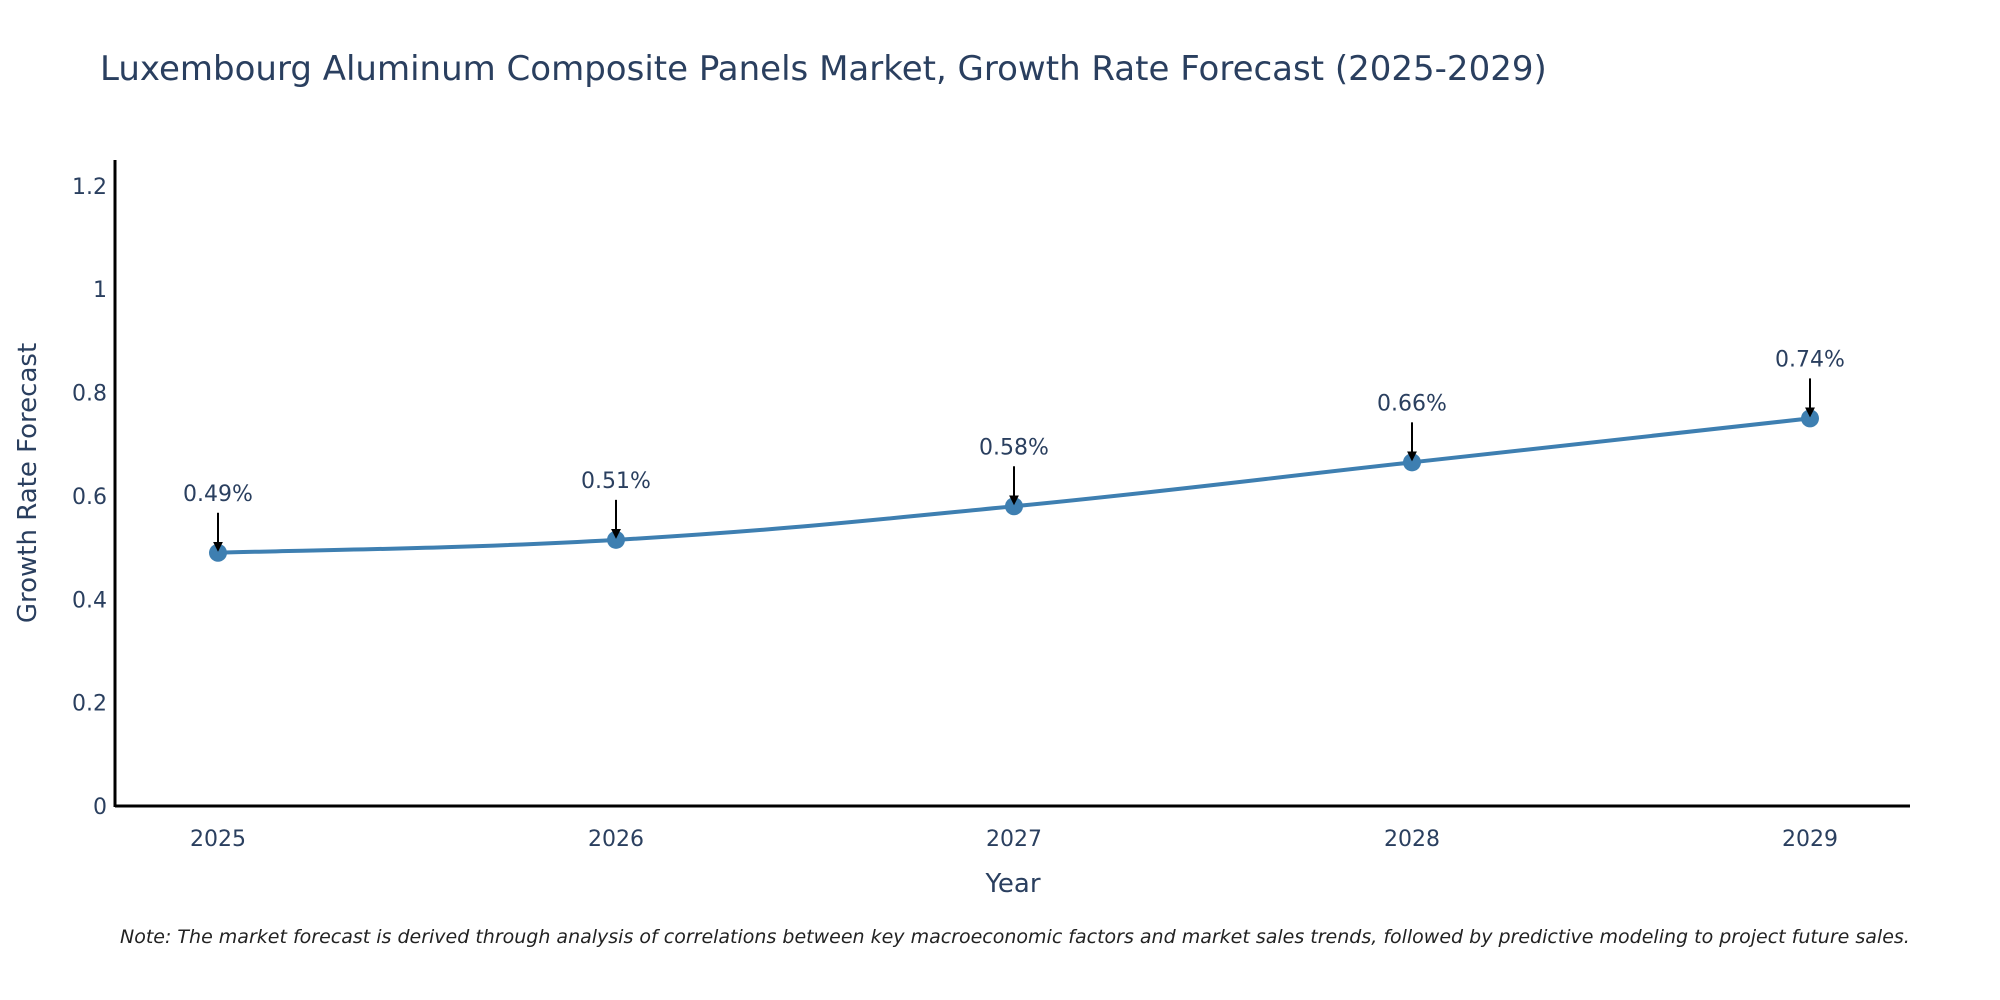 This screenshot has width=2000, height=1000. Describe the element at coordinates (218, 494) in the screenshot. I see `data-label: 0.49%` at that location.